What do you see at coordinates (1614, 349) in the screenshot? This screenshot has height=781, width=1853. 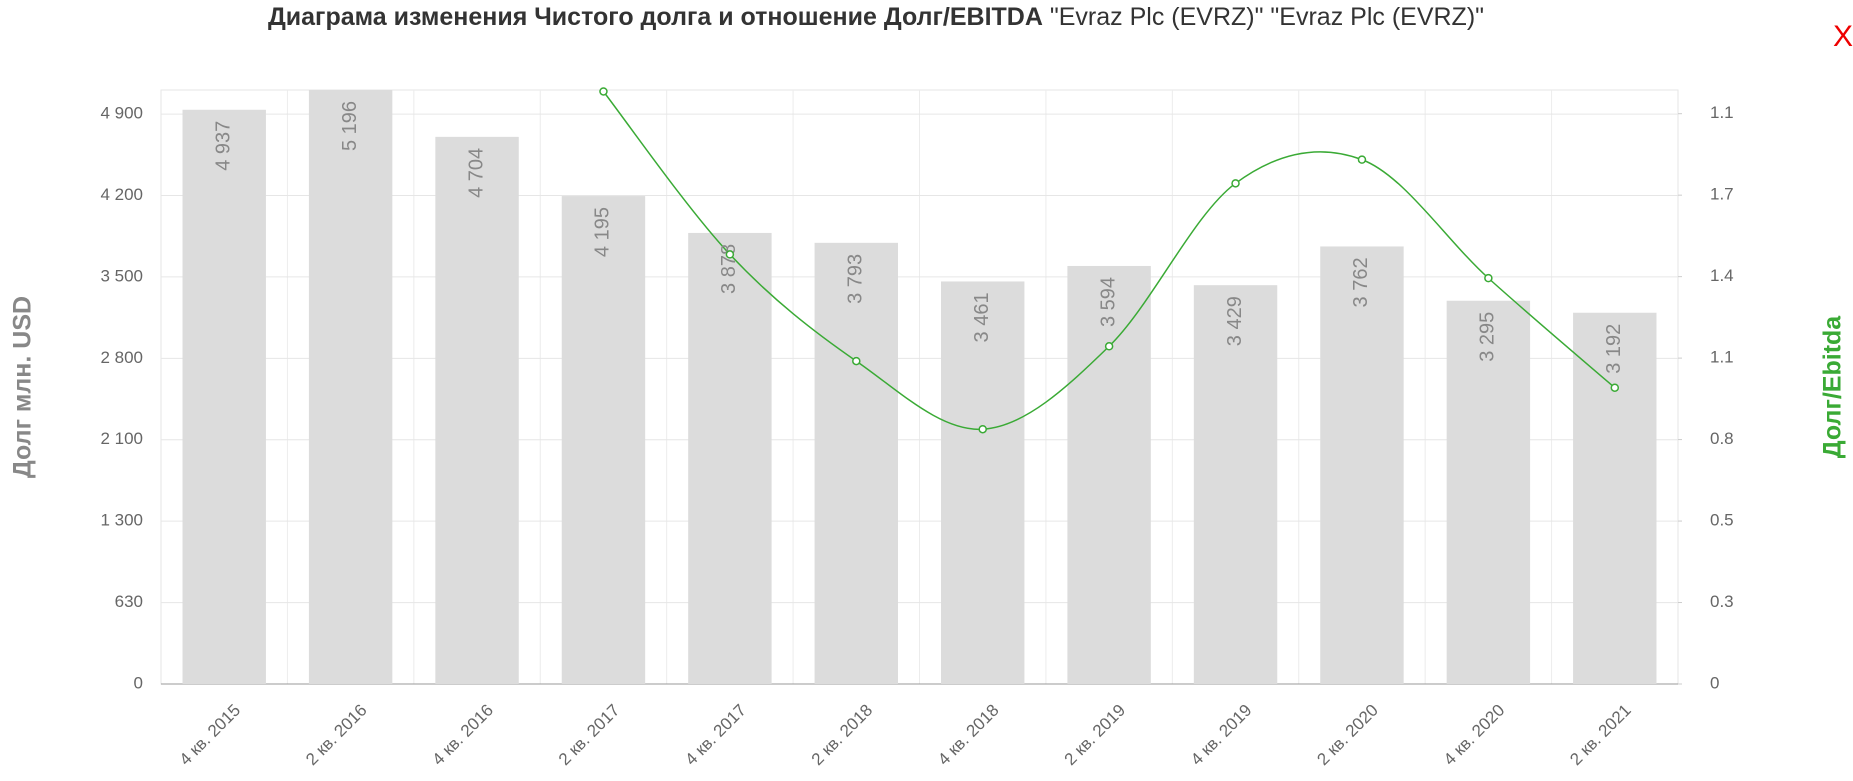 I see `data-label: 3 192` at bounding box center [1614, 349].